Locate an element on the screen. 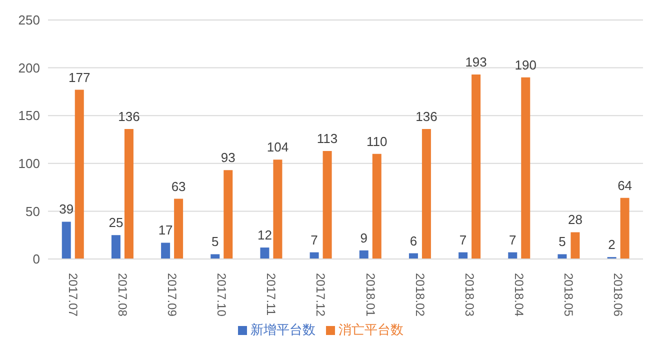 Image resolution: width=671 pixels, height=349 pixels. y-tick-label: 0 is located at coordinates (36, 259).